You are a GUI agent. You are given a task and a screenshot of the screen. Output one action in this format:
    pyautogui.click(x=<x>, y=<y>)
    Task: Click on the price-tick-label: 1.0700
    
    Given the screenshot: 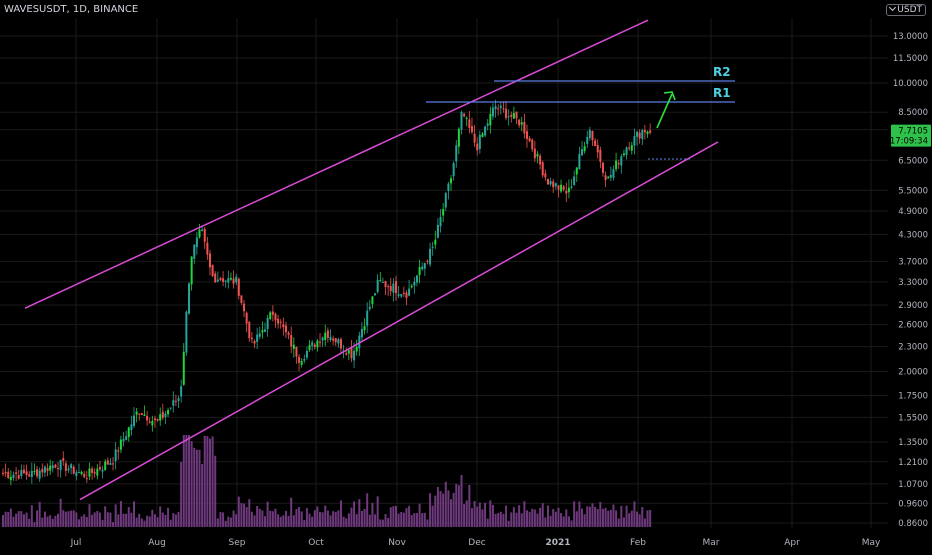 What is the action you would take?
    pyautogui.click(x=913, y=485)
    